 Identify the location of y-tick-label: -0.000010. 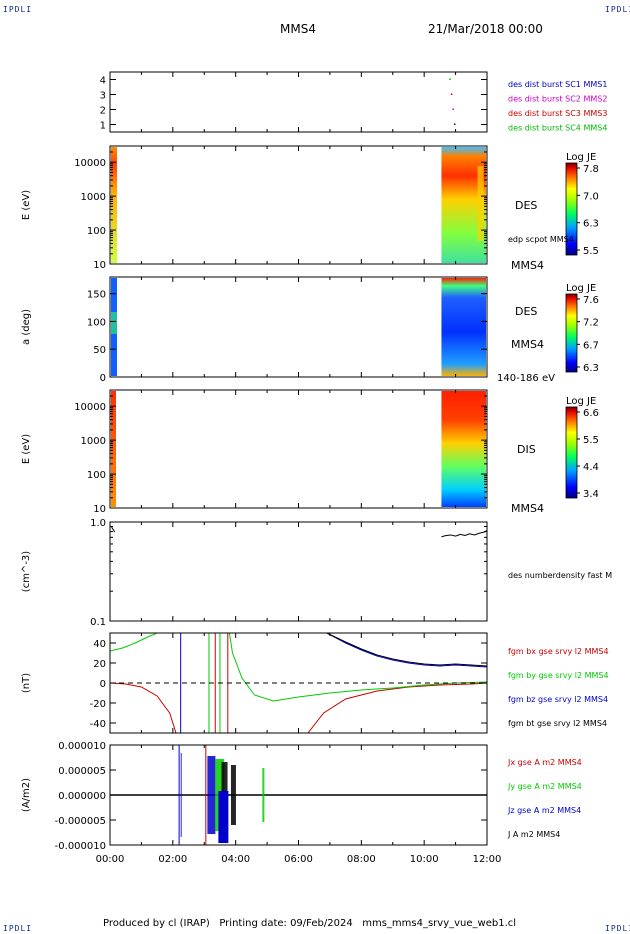
(80, 846).